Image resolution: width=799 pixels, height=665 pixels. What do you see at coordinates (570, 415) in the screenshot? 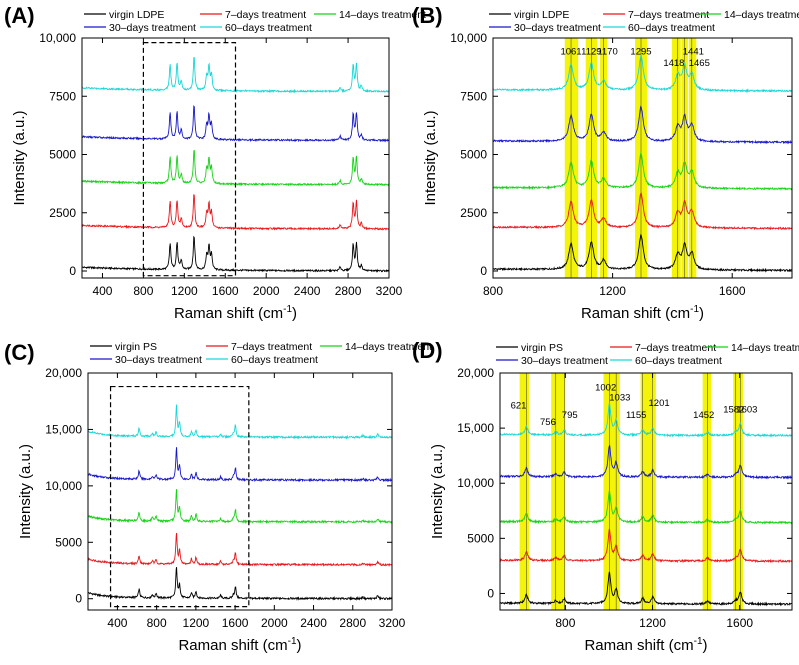
I see `peak-annotation: 795` at bounding box center [570, 415].